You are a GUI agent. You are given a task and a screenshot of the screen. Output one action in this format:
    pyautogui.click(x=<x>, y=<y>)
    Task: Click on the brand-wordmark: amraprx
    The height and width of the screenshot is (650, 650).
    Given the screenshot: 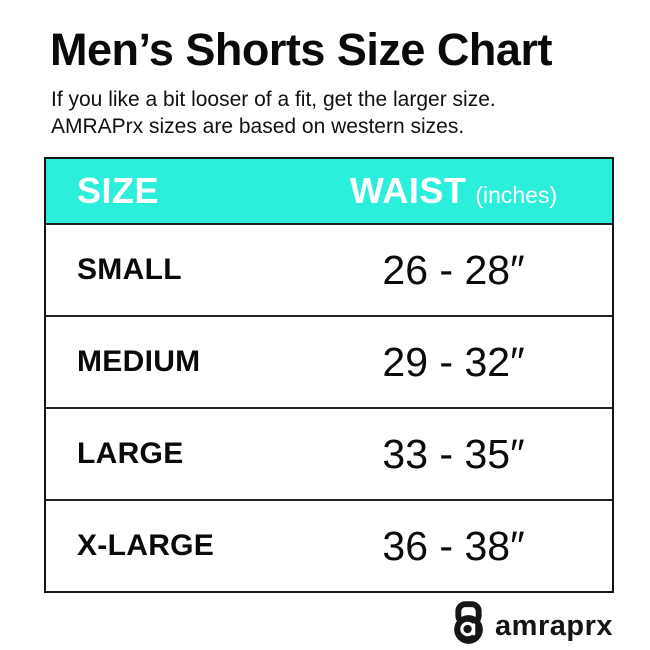 What is the action you would take?
    pyautogui.click(x=554, y=625)
    